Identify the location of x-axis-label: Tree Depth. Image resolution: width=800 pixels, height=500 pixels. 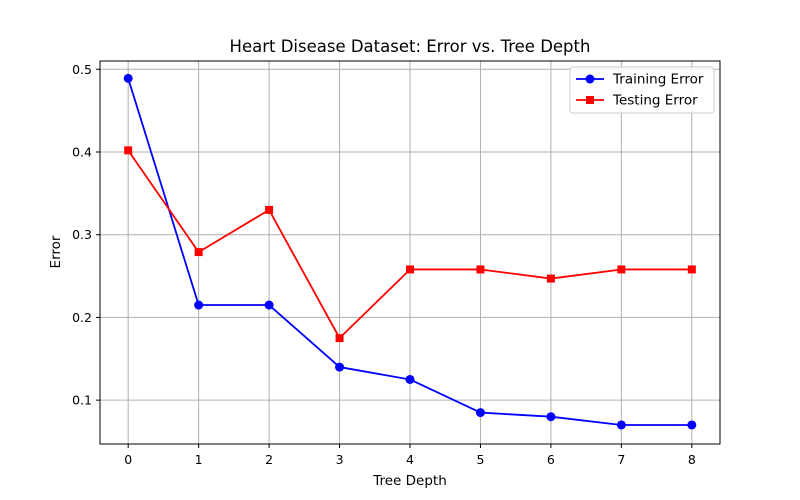
(409, 481).